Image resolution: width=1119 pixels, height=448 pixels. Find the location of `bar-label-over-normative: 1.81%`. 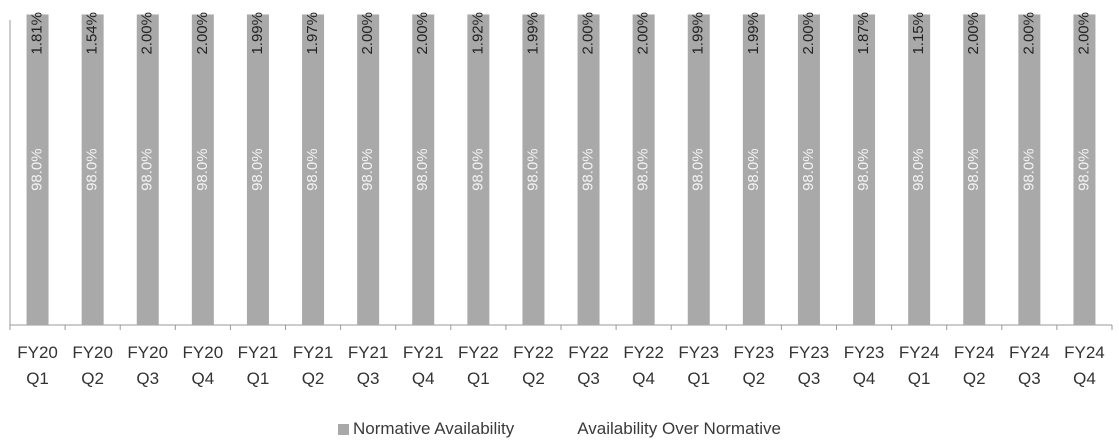

bar-label-over-normative: 1.81% is located at coordinates (37, 33).